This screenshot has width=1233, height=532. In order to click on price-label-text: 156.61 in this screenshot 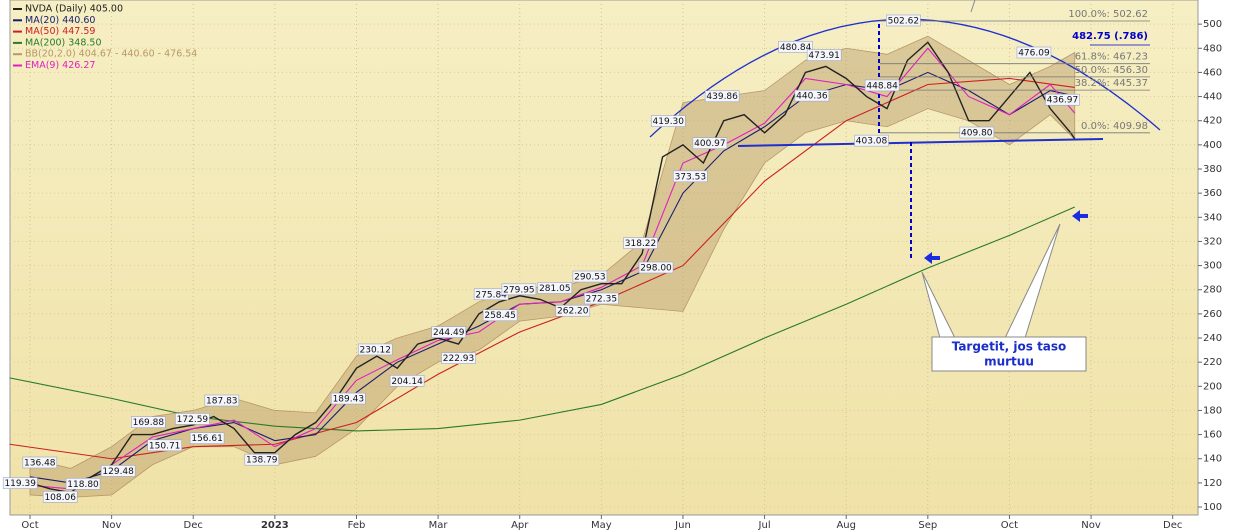, I will do `click(207, 439)`.